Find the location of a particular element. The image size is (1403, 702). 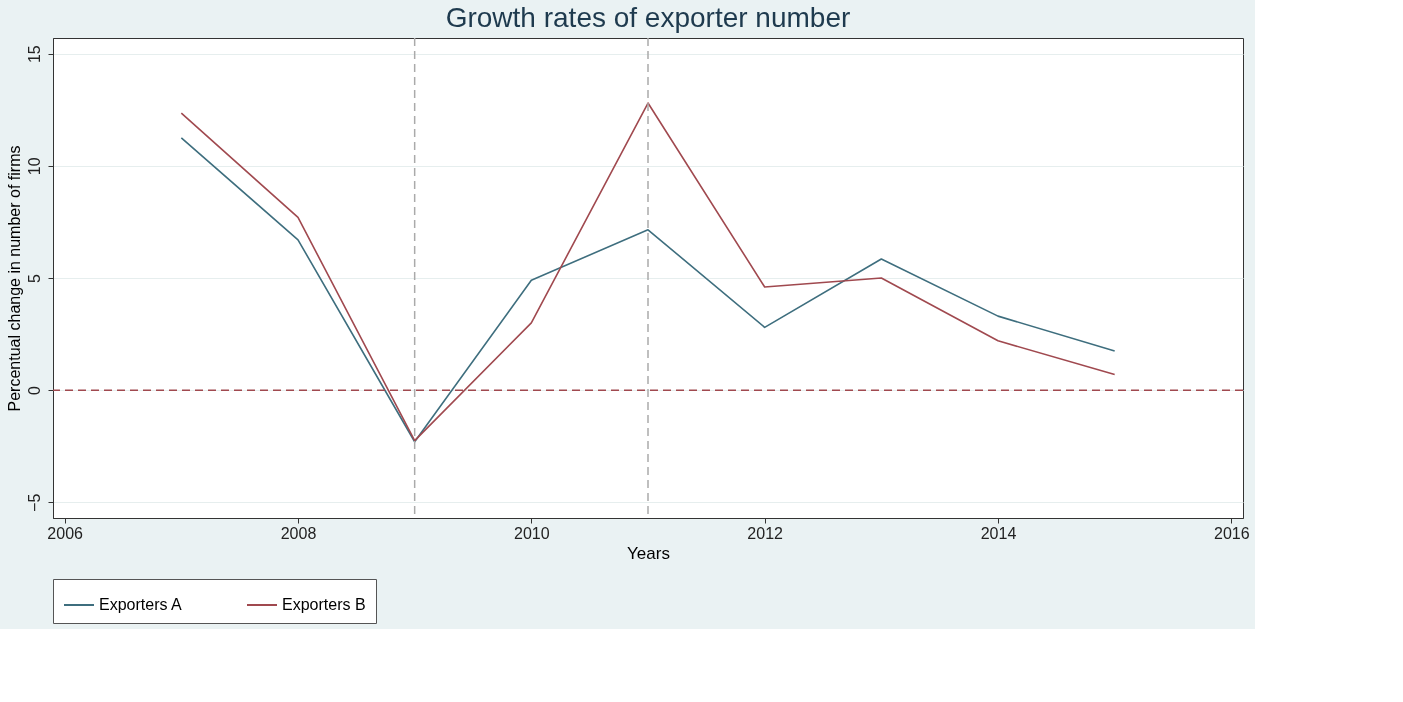

x-tick-label: 2012 is located at coordinates (765, 533).